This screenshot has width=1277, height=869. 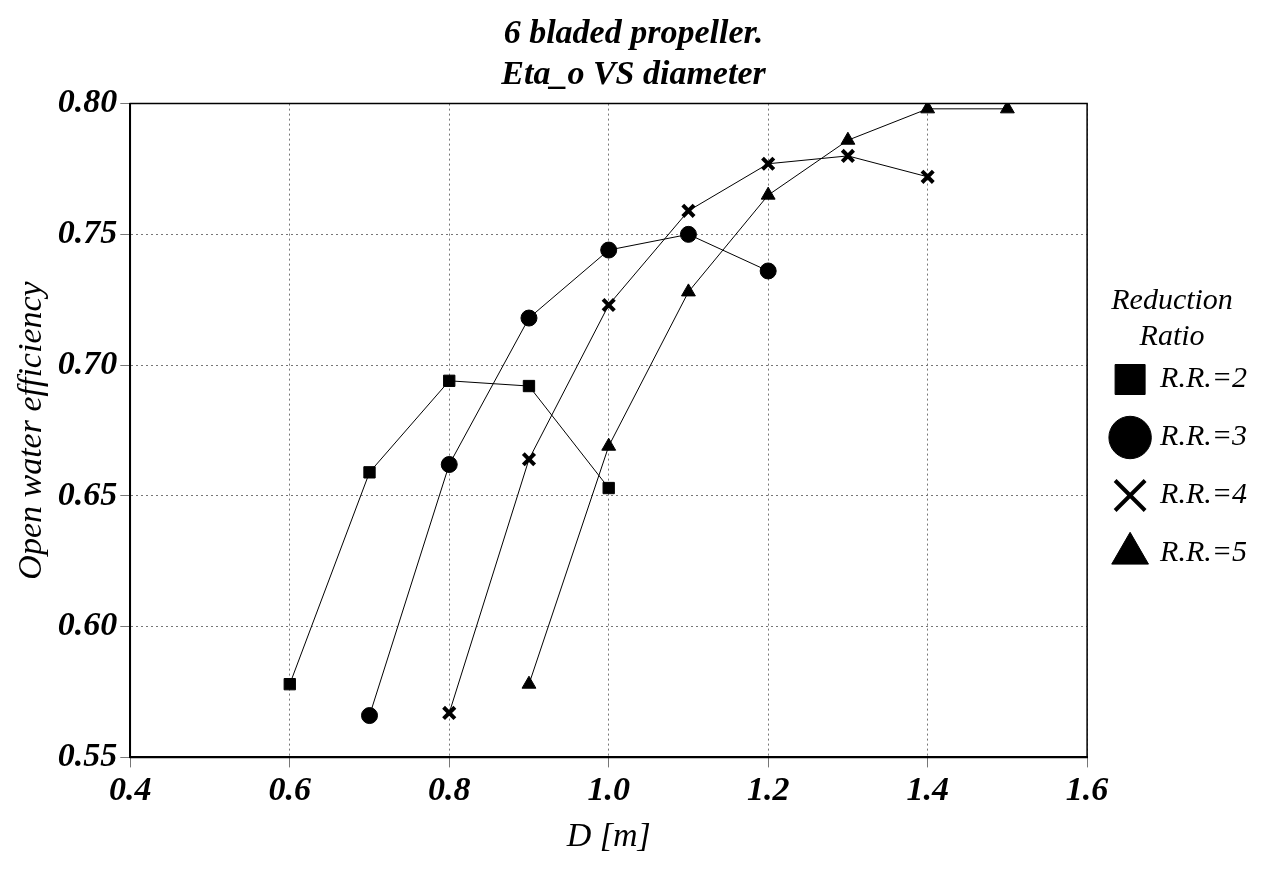 I want to click on y-tick-label: 0.70, so click(x=87, y=362).